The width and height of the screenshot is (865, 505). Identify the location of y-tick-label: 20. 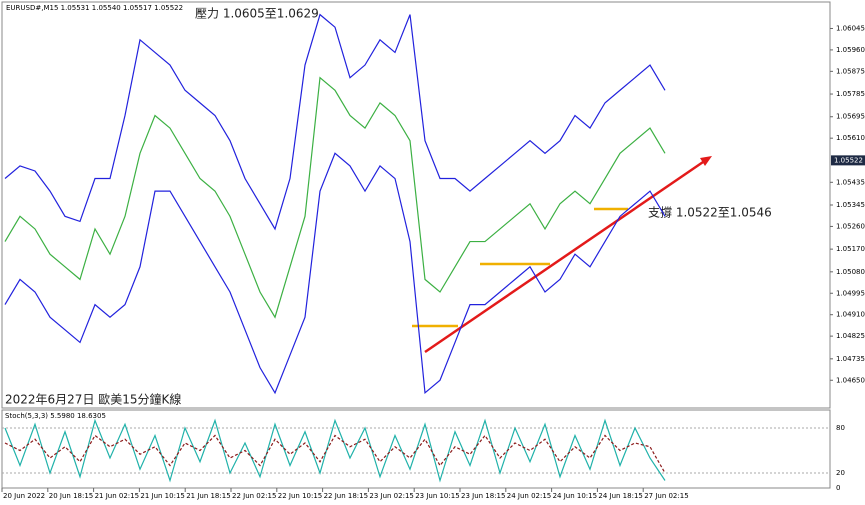
(840, 473).